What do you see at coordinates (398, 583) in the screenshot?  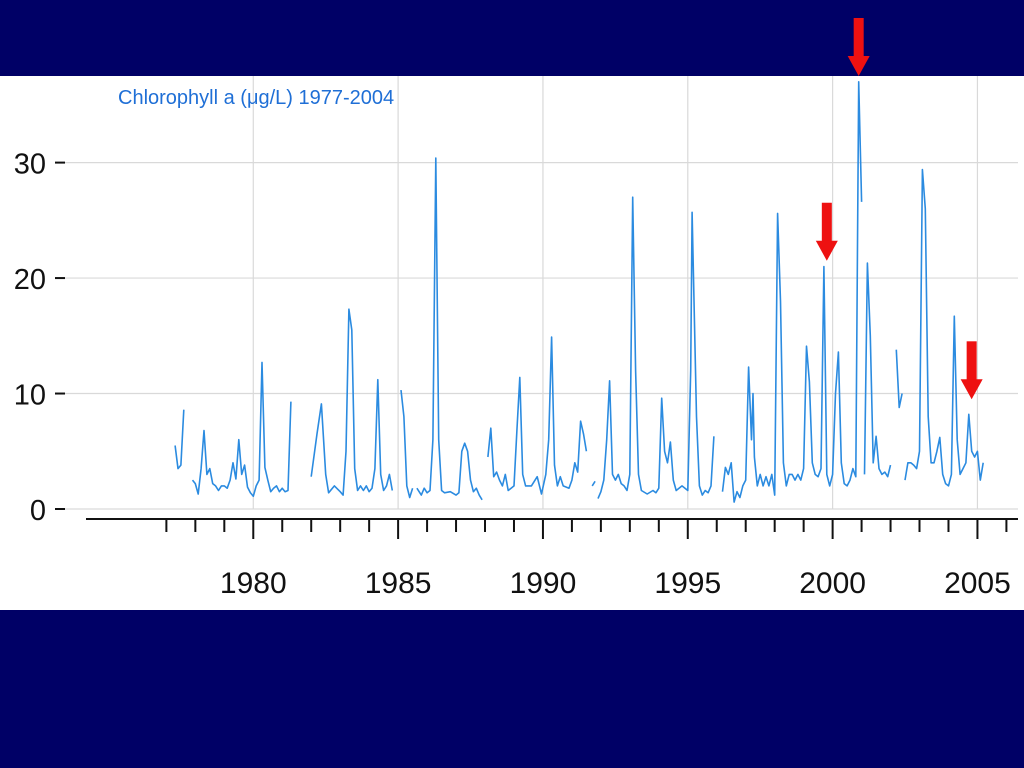 I see `x-tick-label-1985: 1985` at bounding box center [398, 583].